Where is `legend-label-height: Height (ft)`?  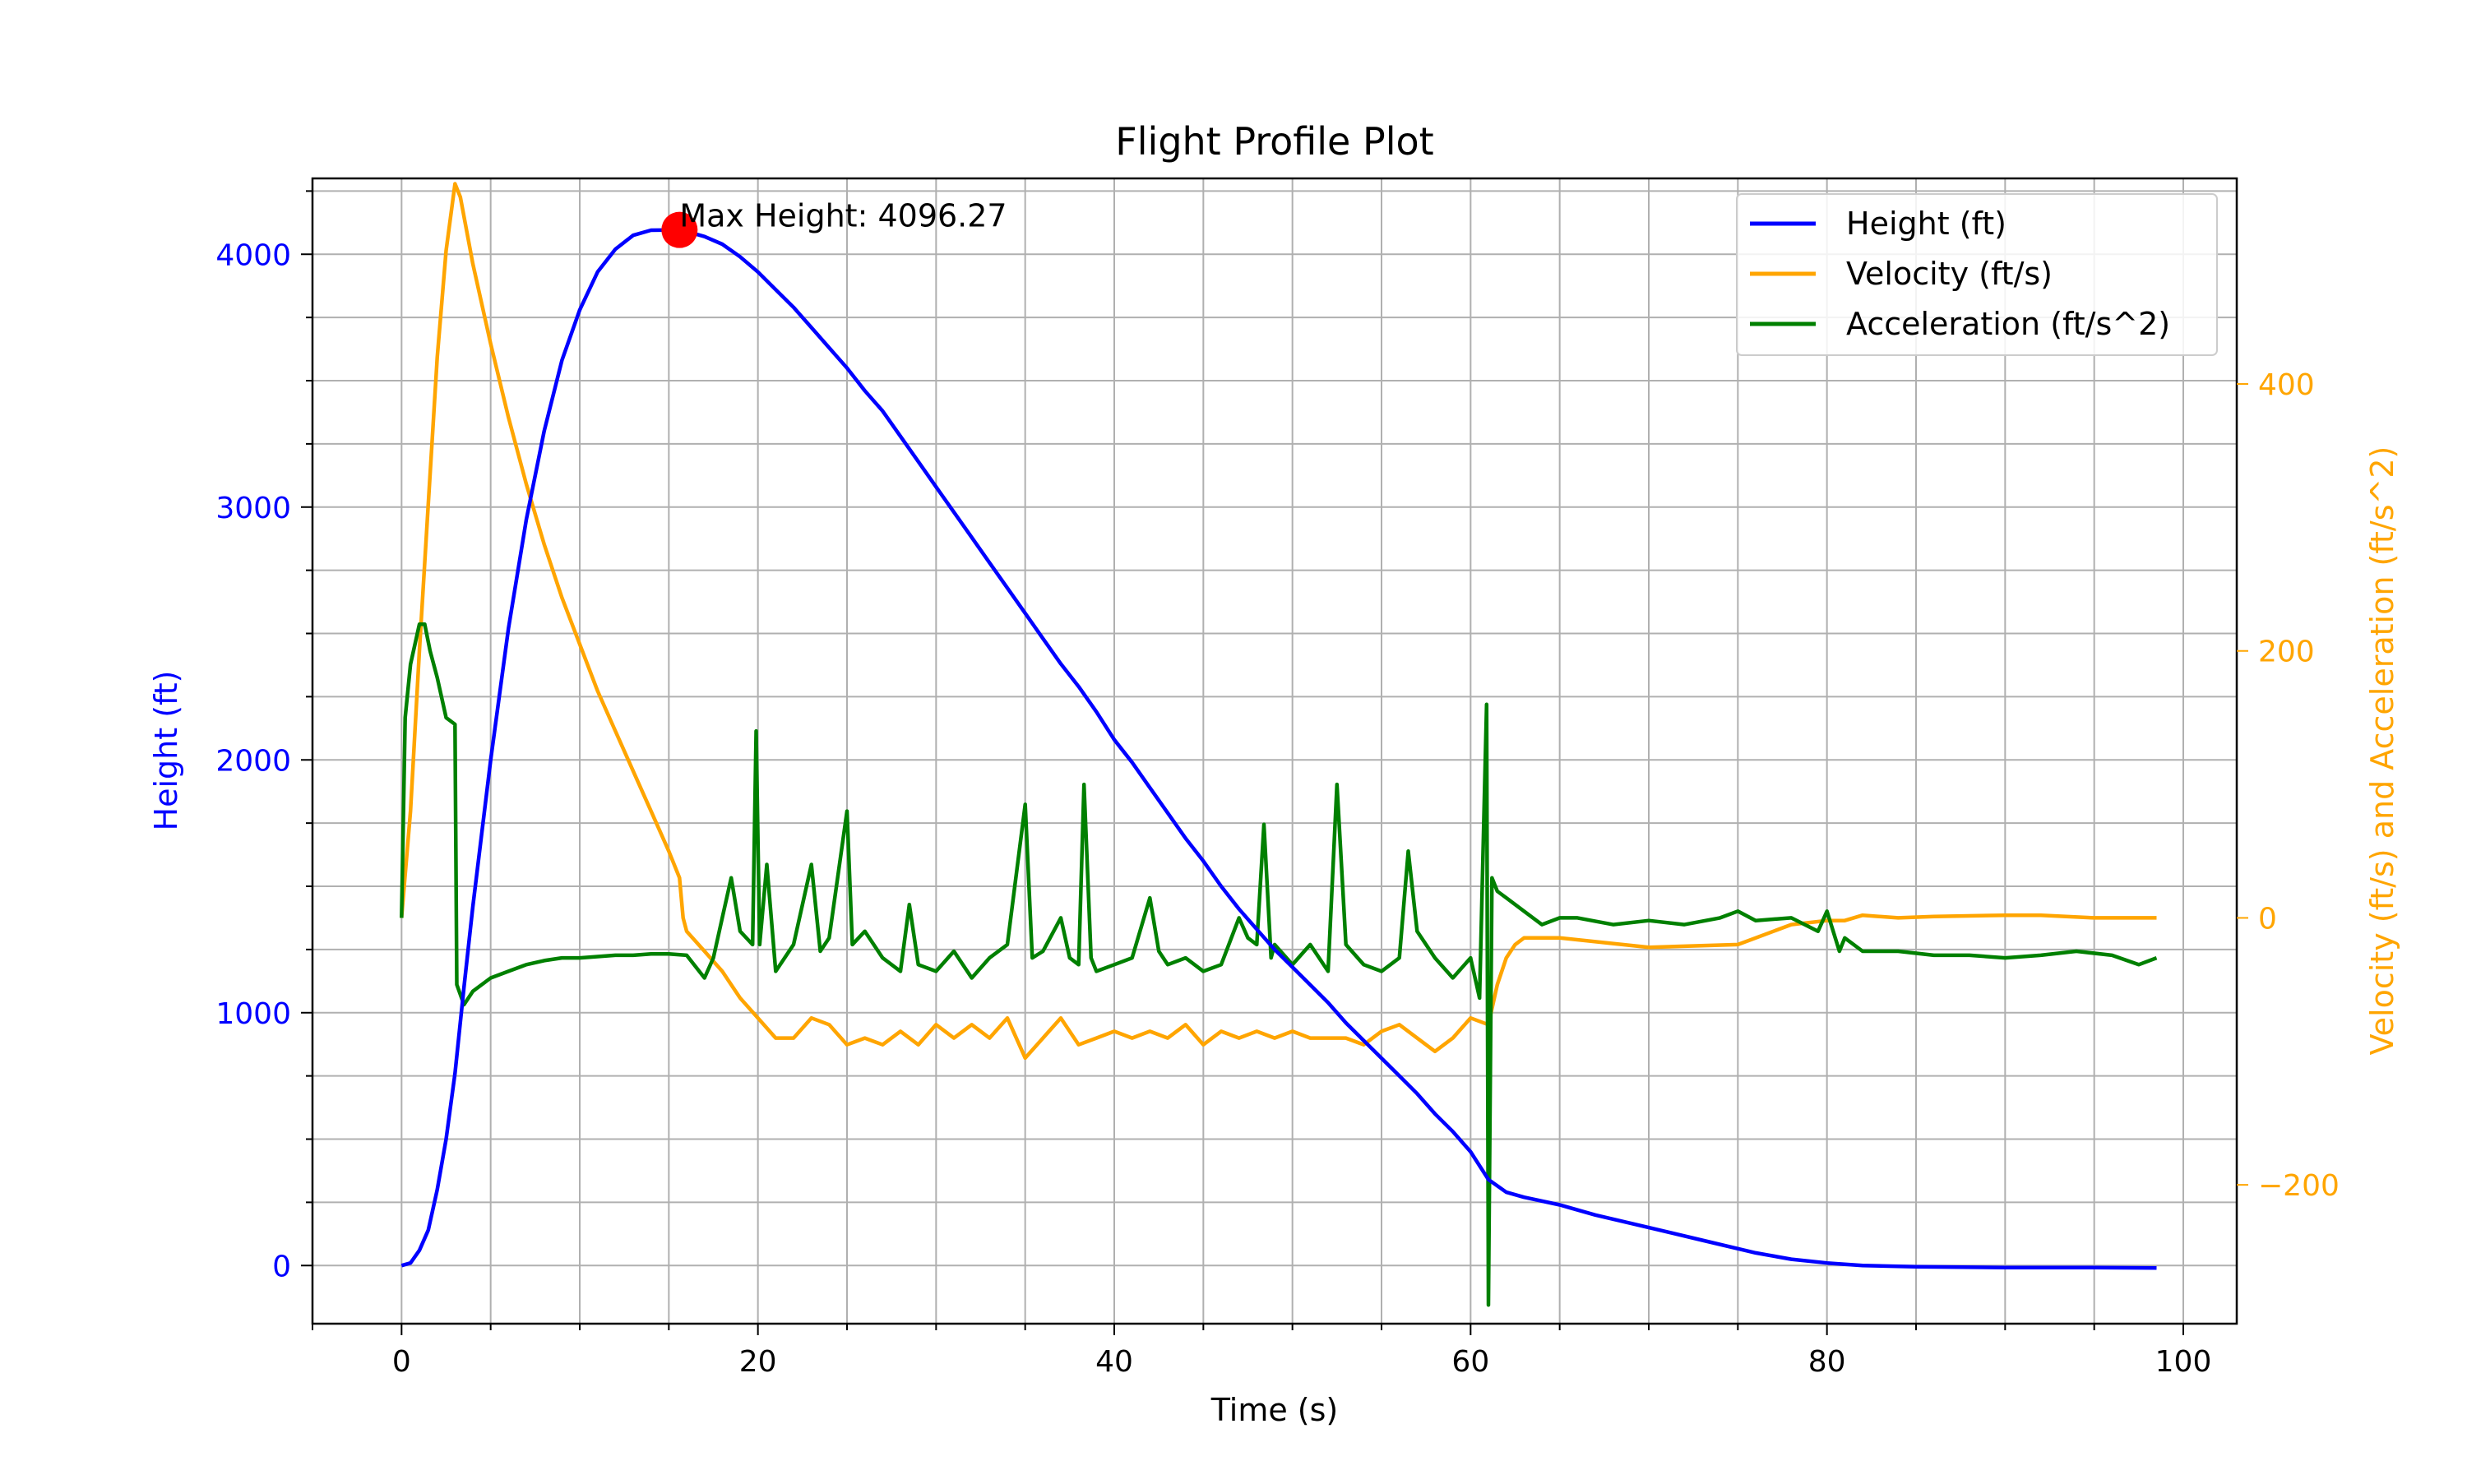
legend-label-height: Height (ft) is located at coordinates (1926, 224).